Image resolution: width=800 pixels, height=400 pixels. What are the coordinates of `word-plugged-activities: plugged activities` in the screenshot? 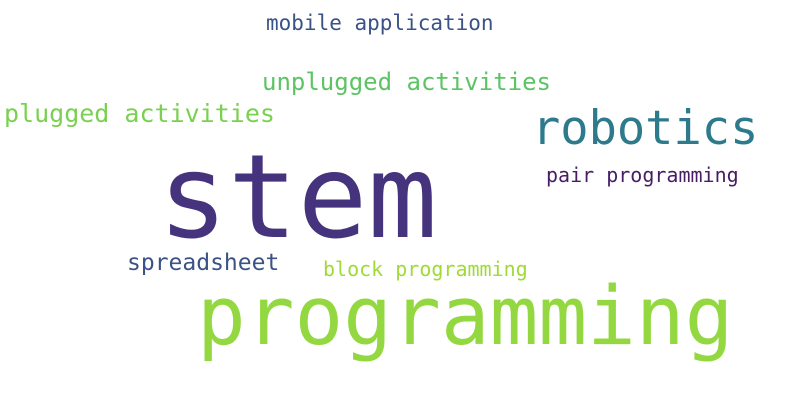 It's located at (139, 113).